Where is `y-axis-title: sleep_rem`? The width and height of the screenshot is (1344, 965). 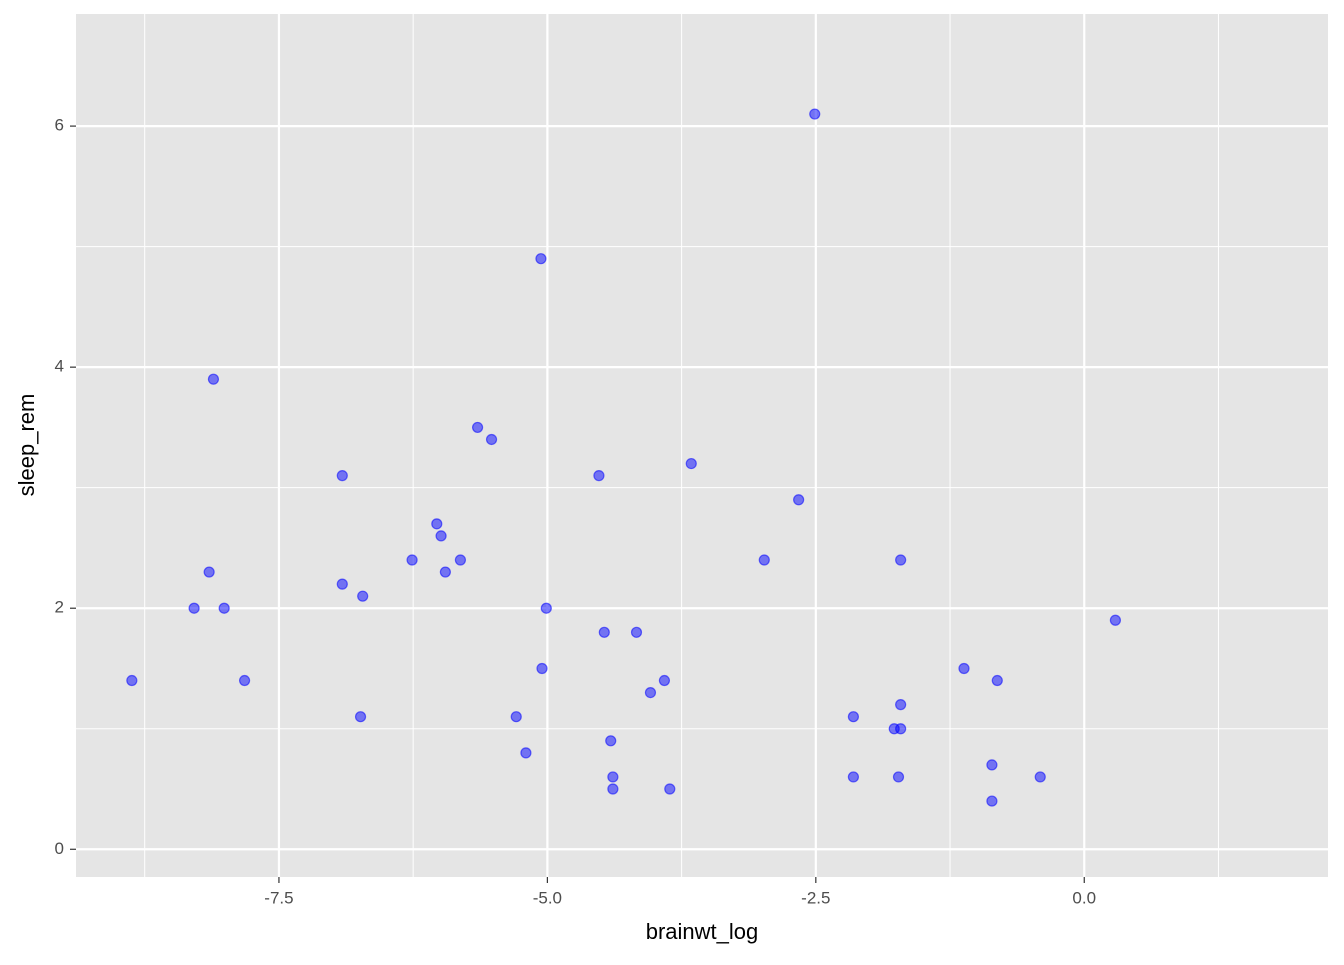 y-axis-title: sleep_rem is located at coordinates (26, 445).